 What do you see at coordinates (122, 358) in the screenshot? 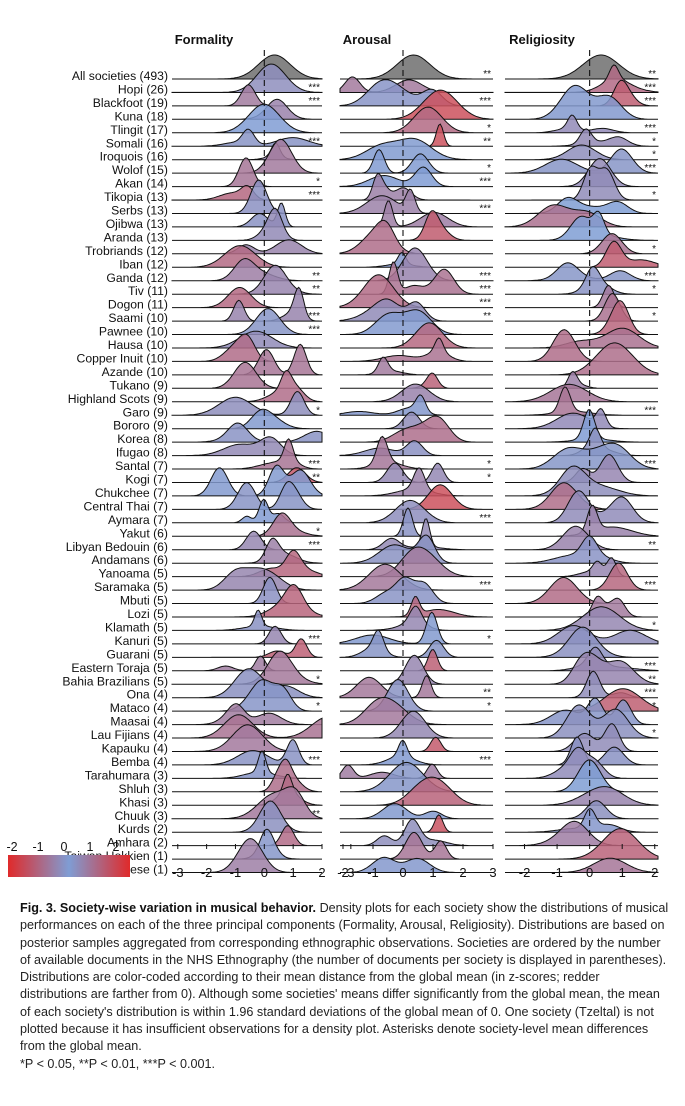
I see `society-label: Copper Inuit (10)` at bounding box center [122, 358].